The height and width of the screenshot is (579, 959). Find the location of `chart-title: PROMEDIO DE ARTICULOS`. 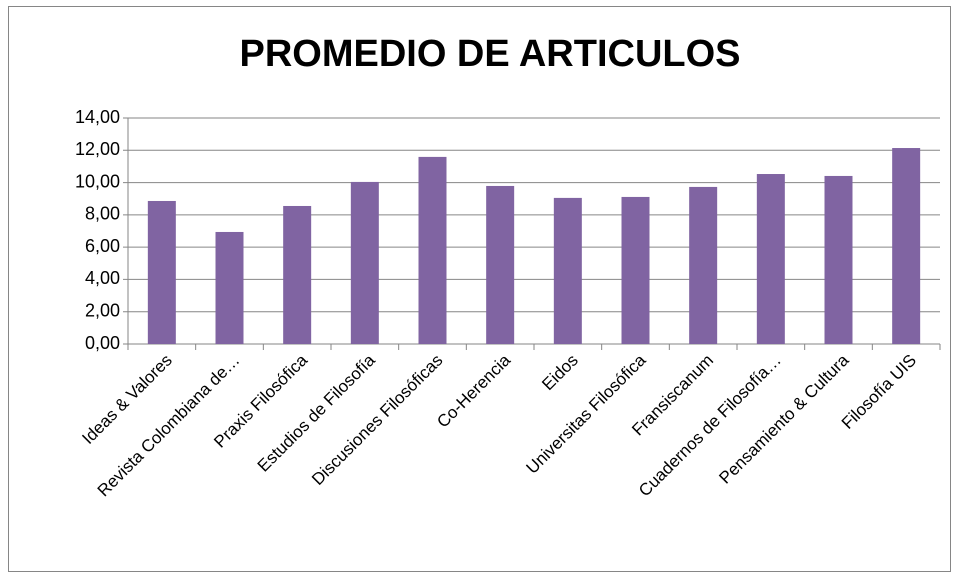

chart-title: PROMEDIO DE ARTICULOS is located at coordinates (489, 54).